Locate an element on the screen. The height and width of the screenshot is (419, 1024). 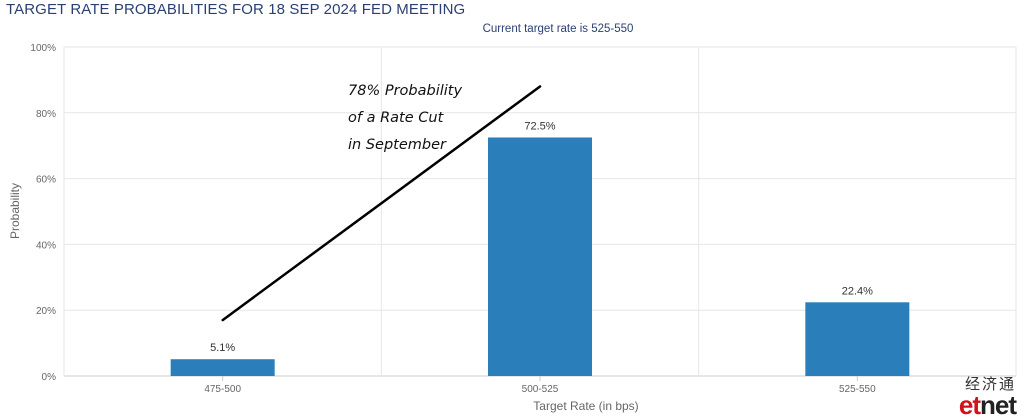
annotation-line-2: of a Rate Cut is located at coordinates (396, 118).